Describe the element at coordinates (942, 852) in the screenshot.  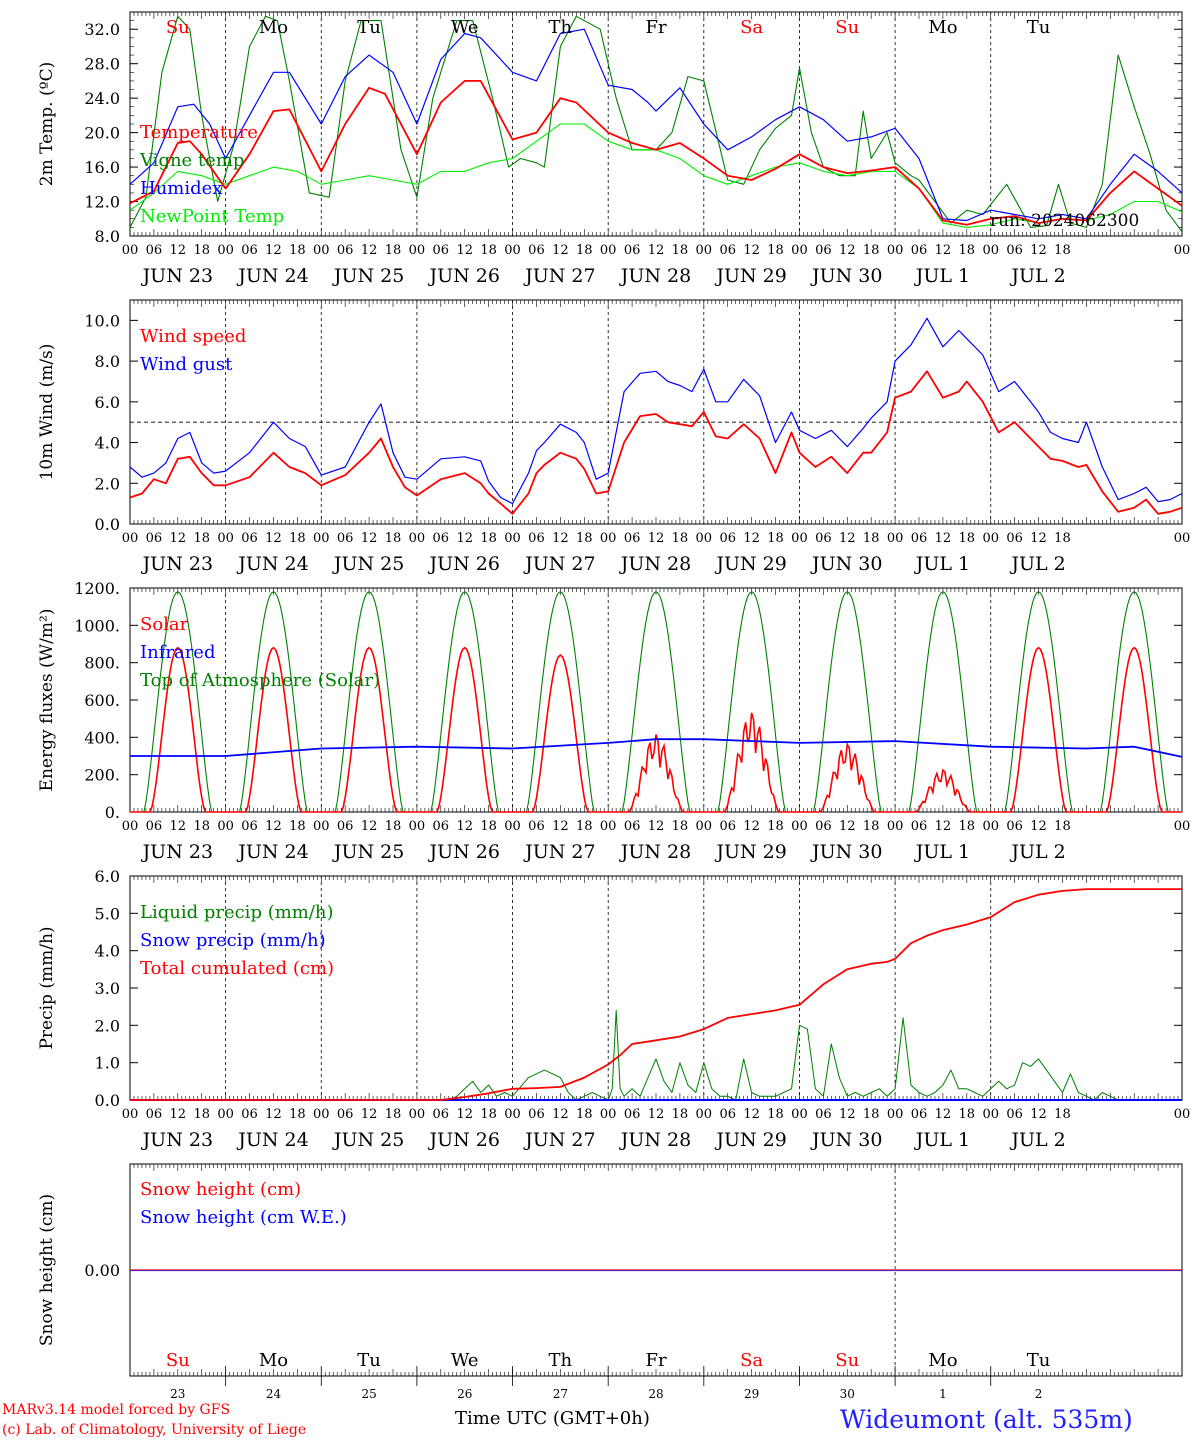
I see `x-date-label: JUL 1` at that location.